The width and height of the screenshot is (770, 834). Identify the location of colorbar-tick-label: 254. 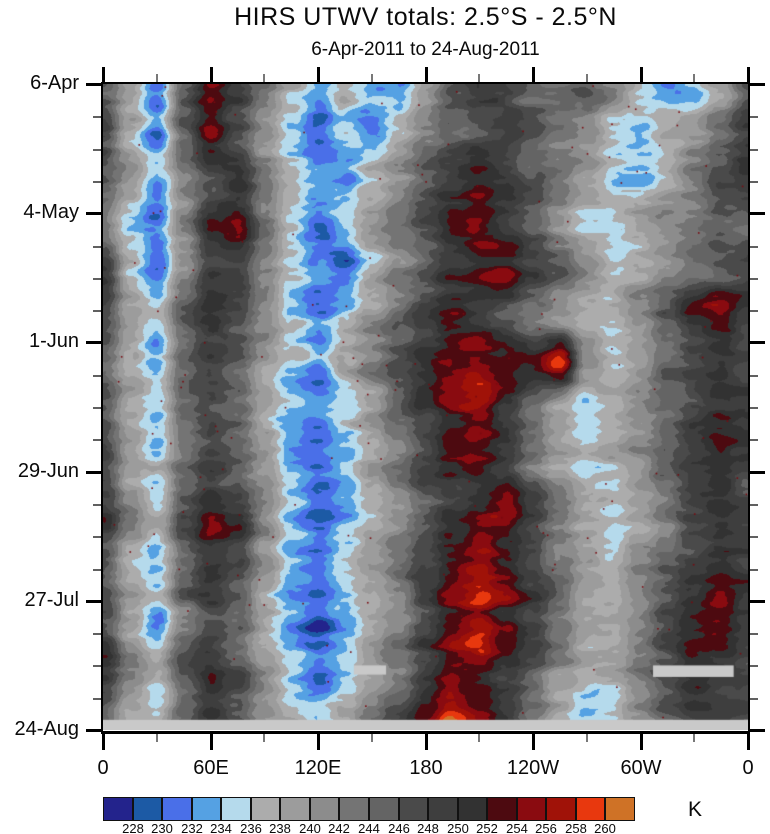
(517, 827).